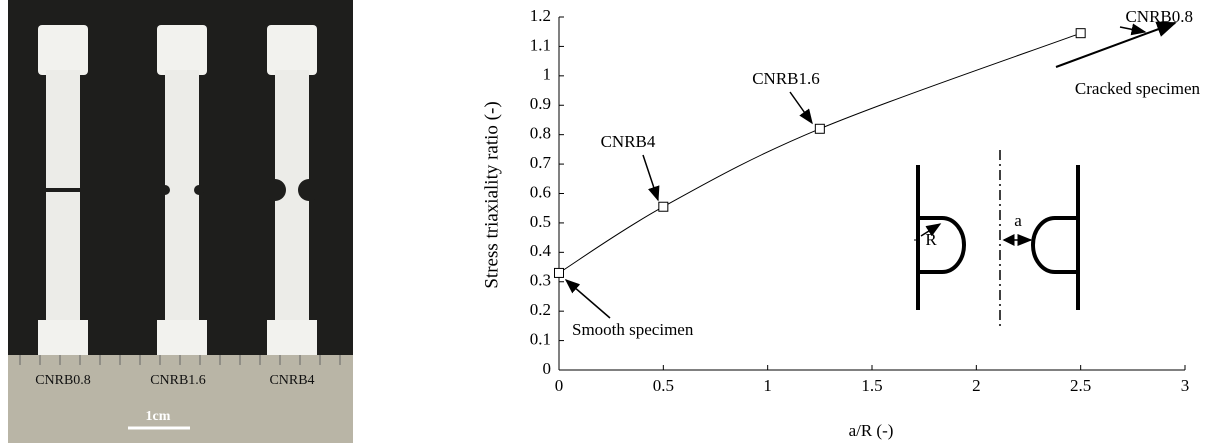 This screenshot has height=443, width=1206. Describe the element at coordinates (767, 385) in the screenshot. I see `x-tick-label: 1` at that location.